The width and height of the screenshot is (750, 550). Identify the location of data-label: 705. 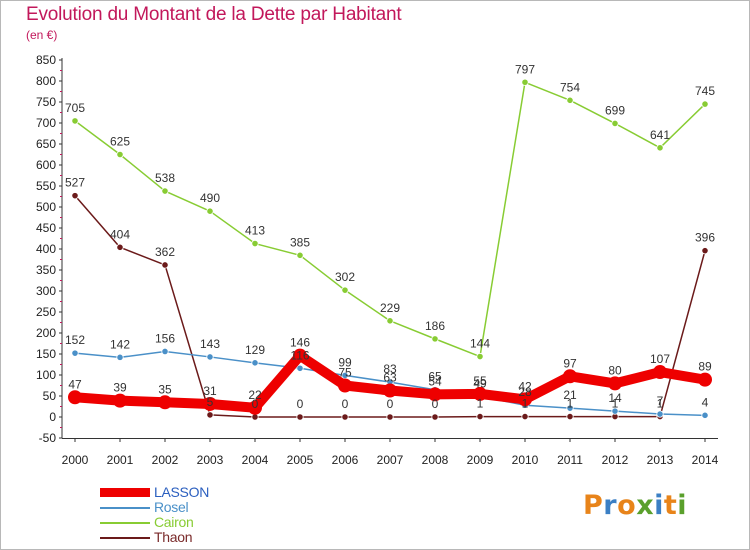
(75, 108).